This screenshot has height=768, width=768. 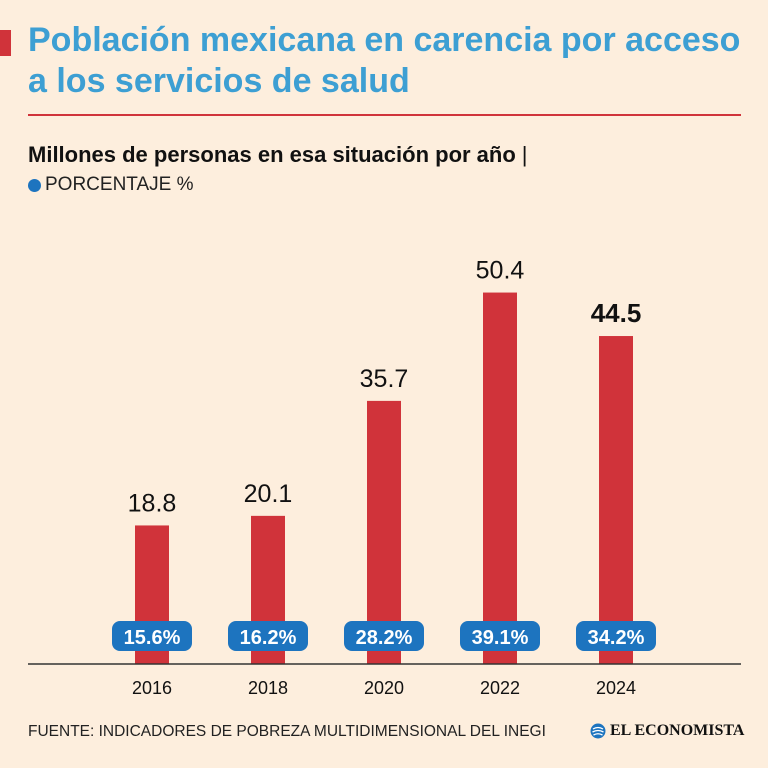 I want to click on value-label-2024: 44.5, so click(x=616, y=313).